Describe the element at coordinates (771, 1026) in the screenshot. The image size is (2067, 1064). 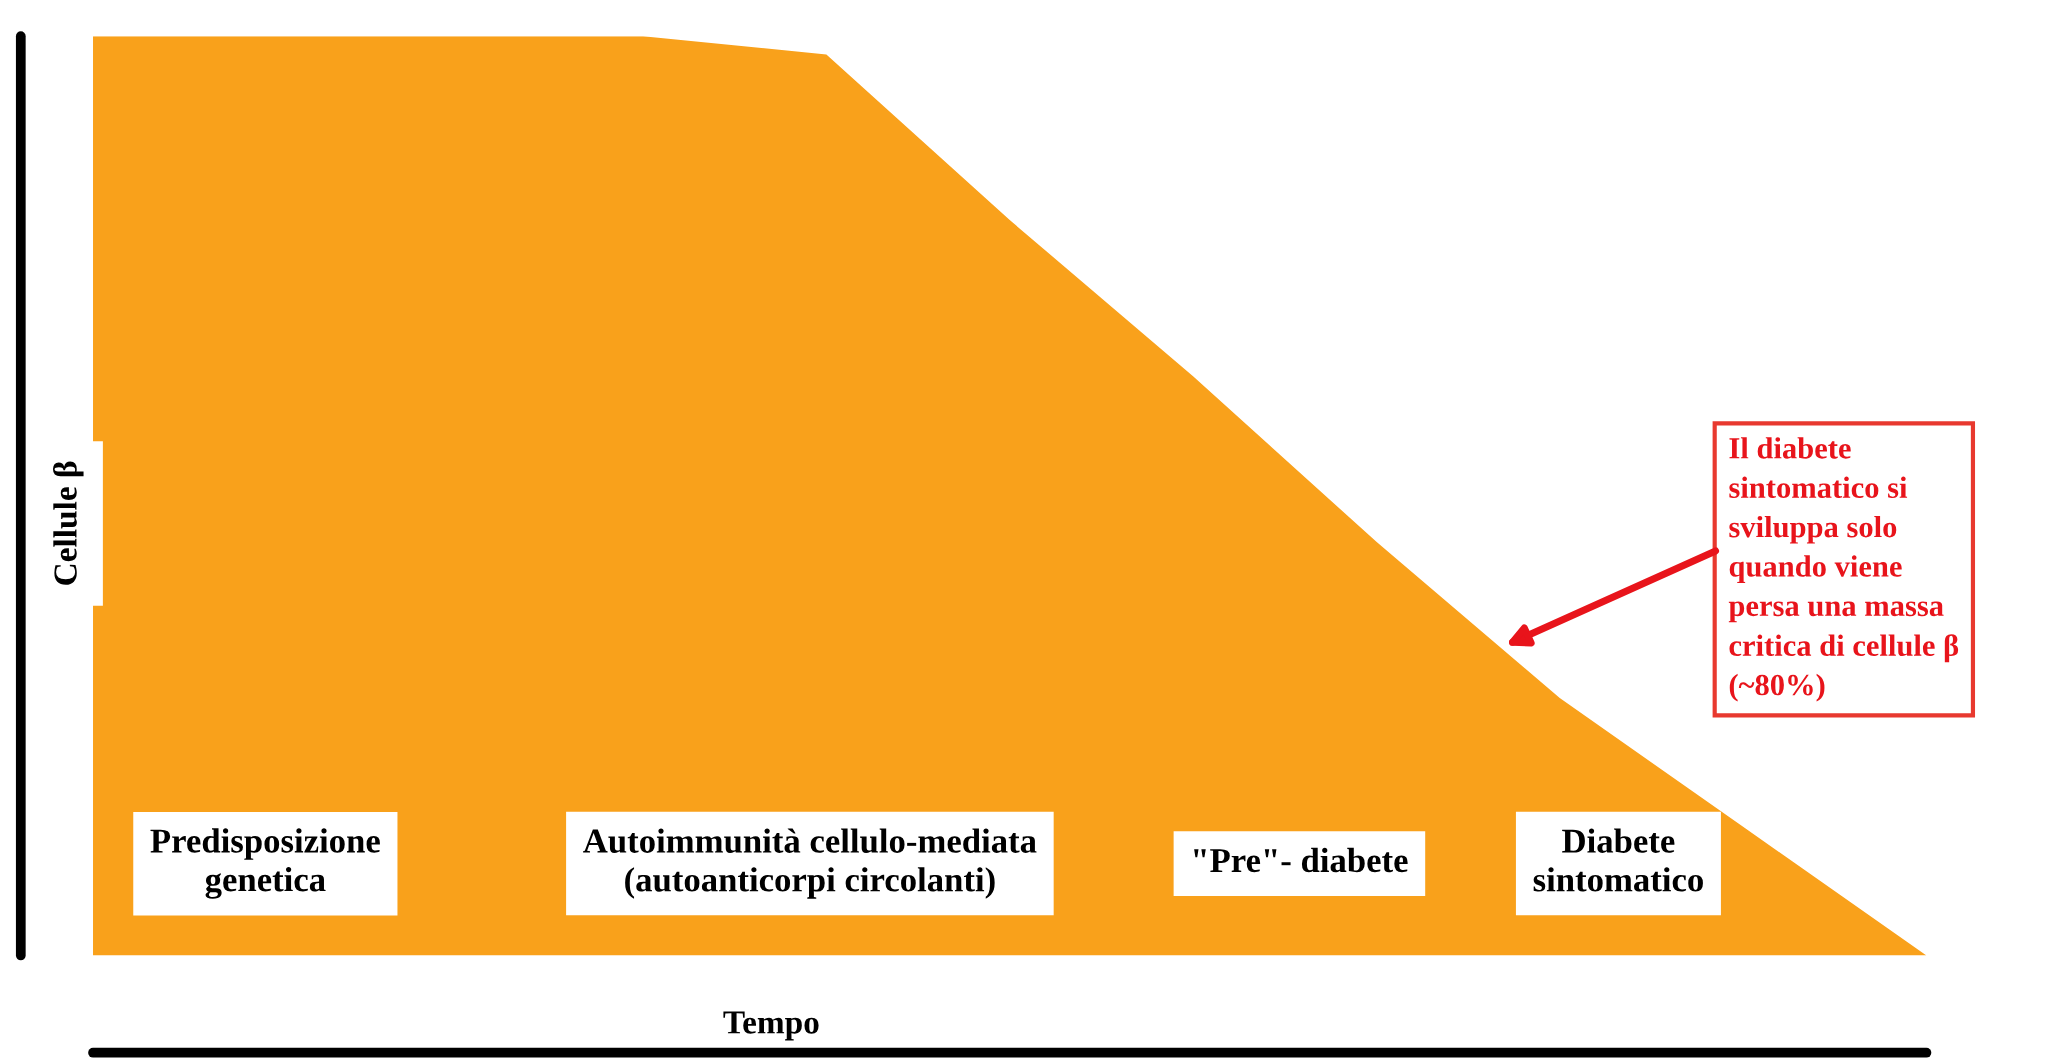
I see `x-axis-title: Tempo` at that location.